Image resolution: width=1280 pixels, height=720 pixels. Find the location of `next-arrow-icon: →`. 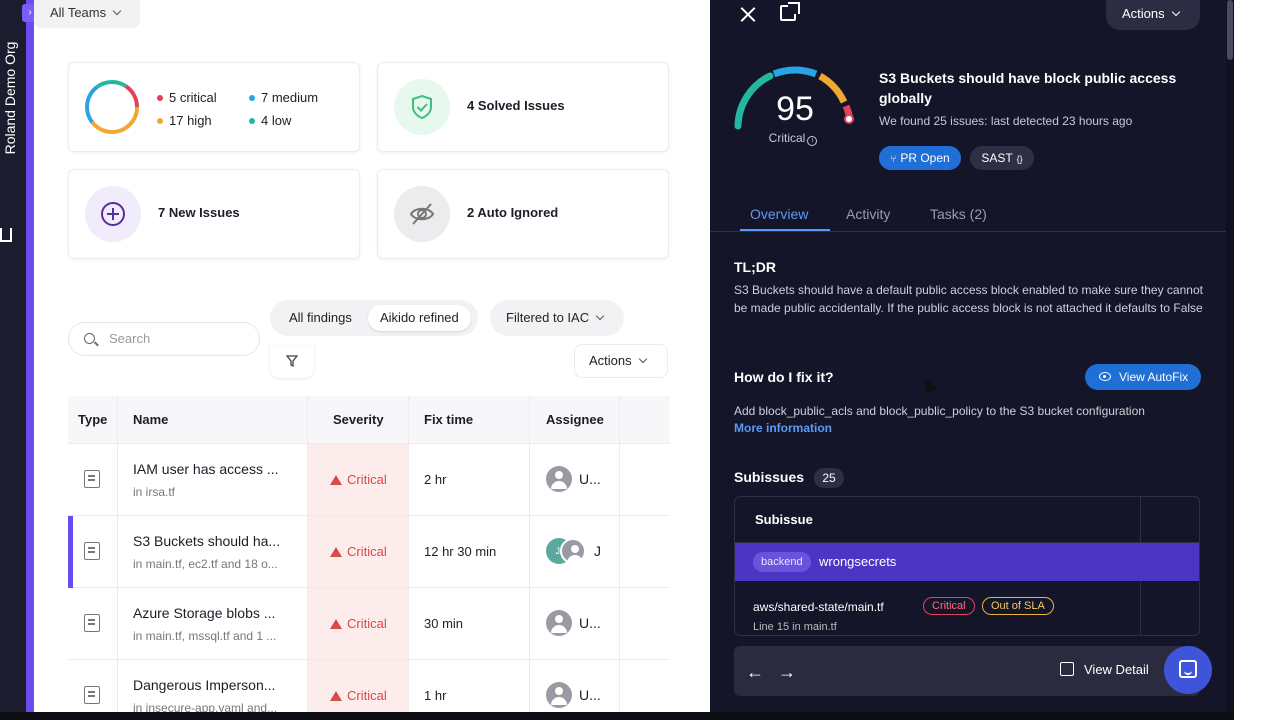

next-arrow-icon: → is located at coordinates (787, 672).